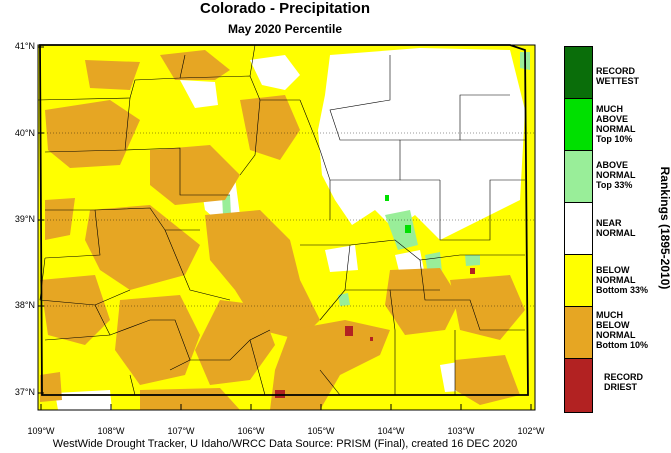  Describe the element at coordinates (624, 382) in the screenshot. I see `legend-label-record-driest: RECORD DRIEST` at that location.